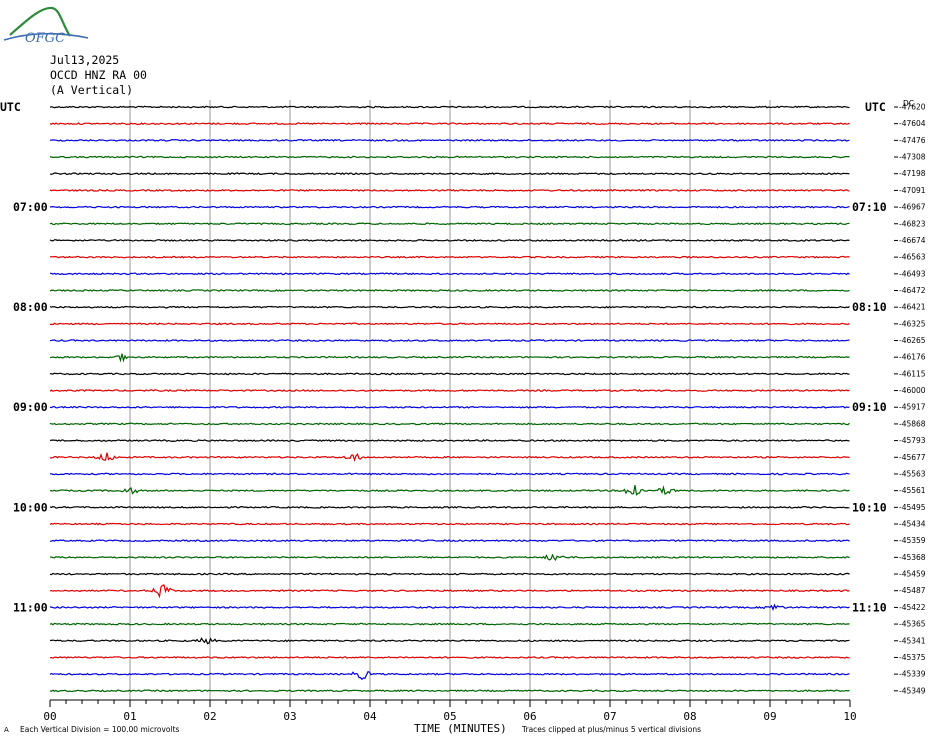  I want to click on dc-offset-label: -47620, so click(912, 107).